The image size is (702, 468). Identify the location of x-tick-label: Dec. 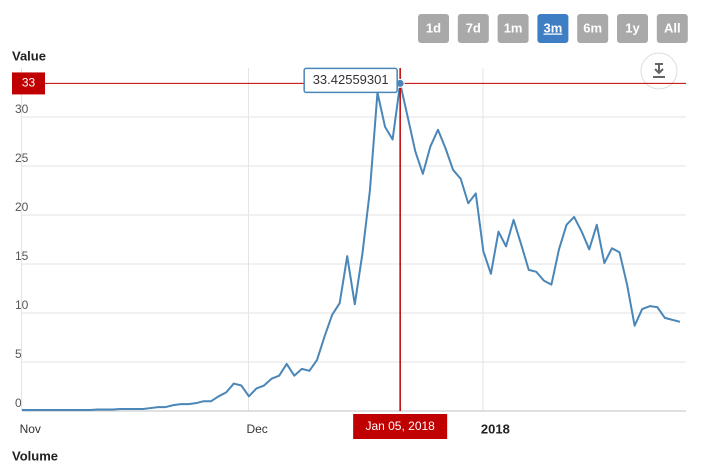
(256, 429).